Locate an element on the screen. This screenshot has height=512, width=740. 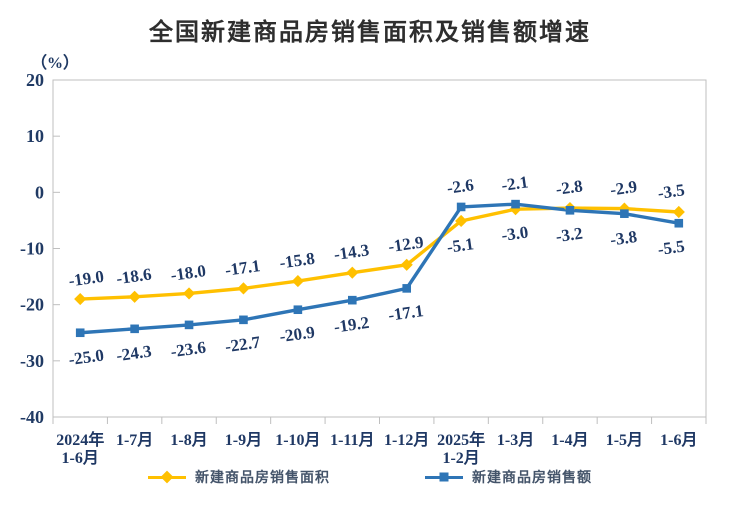
data-label-sales-amount: -23.6 is located at coordinates (188, 350).